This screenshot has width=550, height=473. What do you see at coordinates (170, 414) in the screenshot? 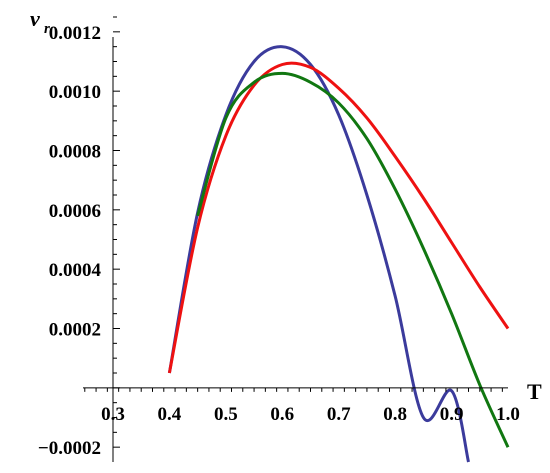
I see `x-tick-label: 0.4` at bounding box center [170, 414].